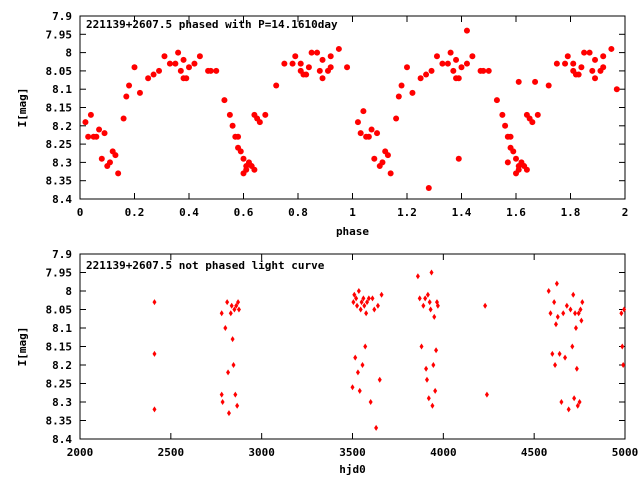 This screenshot has height=480, width=640. Describe the element at coordinates (352, 212) in the screenshot. I see `x-tick-label: 1` at that location.